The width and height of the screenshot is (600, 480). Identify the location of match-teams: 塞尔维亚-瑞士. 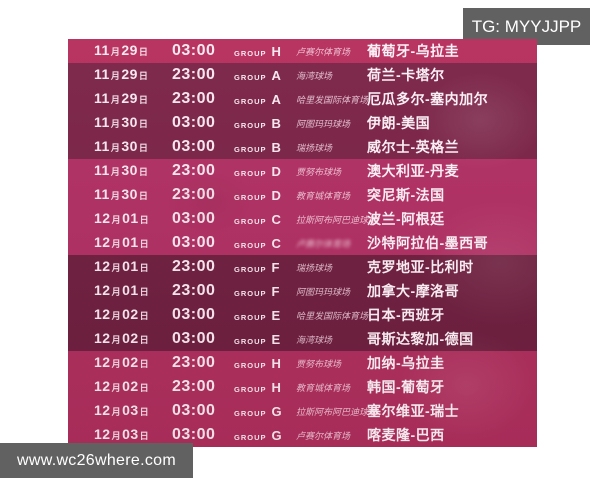
(413, 411).